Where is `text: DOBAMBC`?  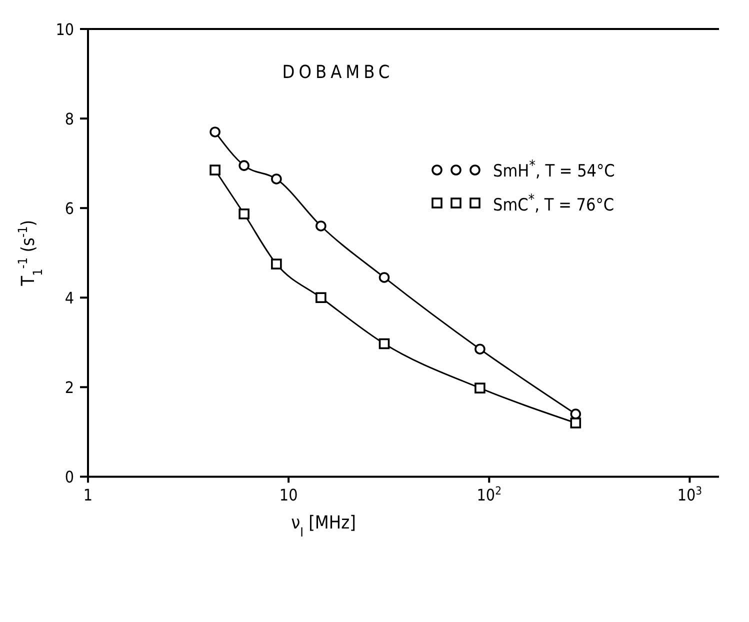
text: DOBAMBC is located at coordinates (338, 72).